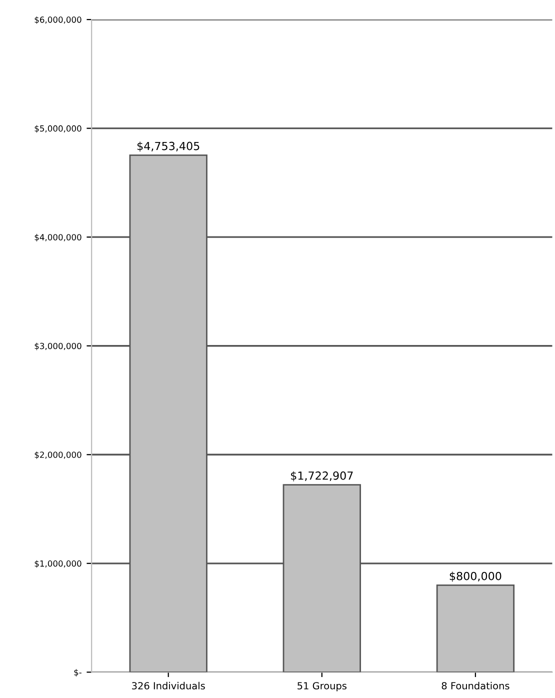 The width and height of the screenshot is (555, 698). I want to click on y-tick-label: $3,000,000, so click(58, 346).